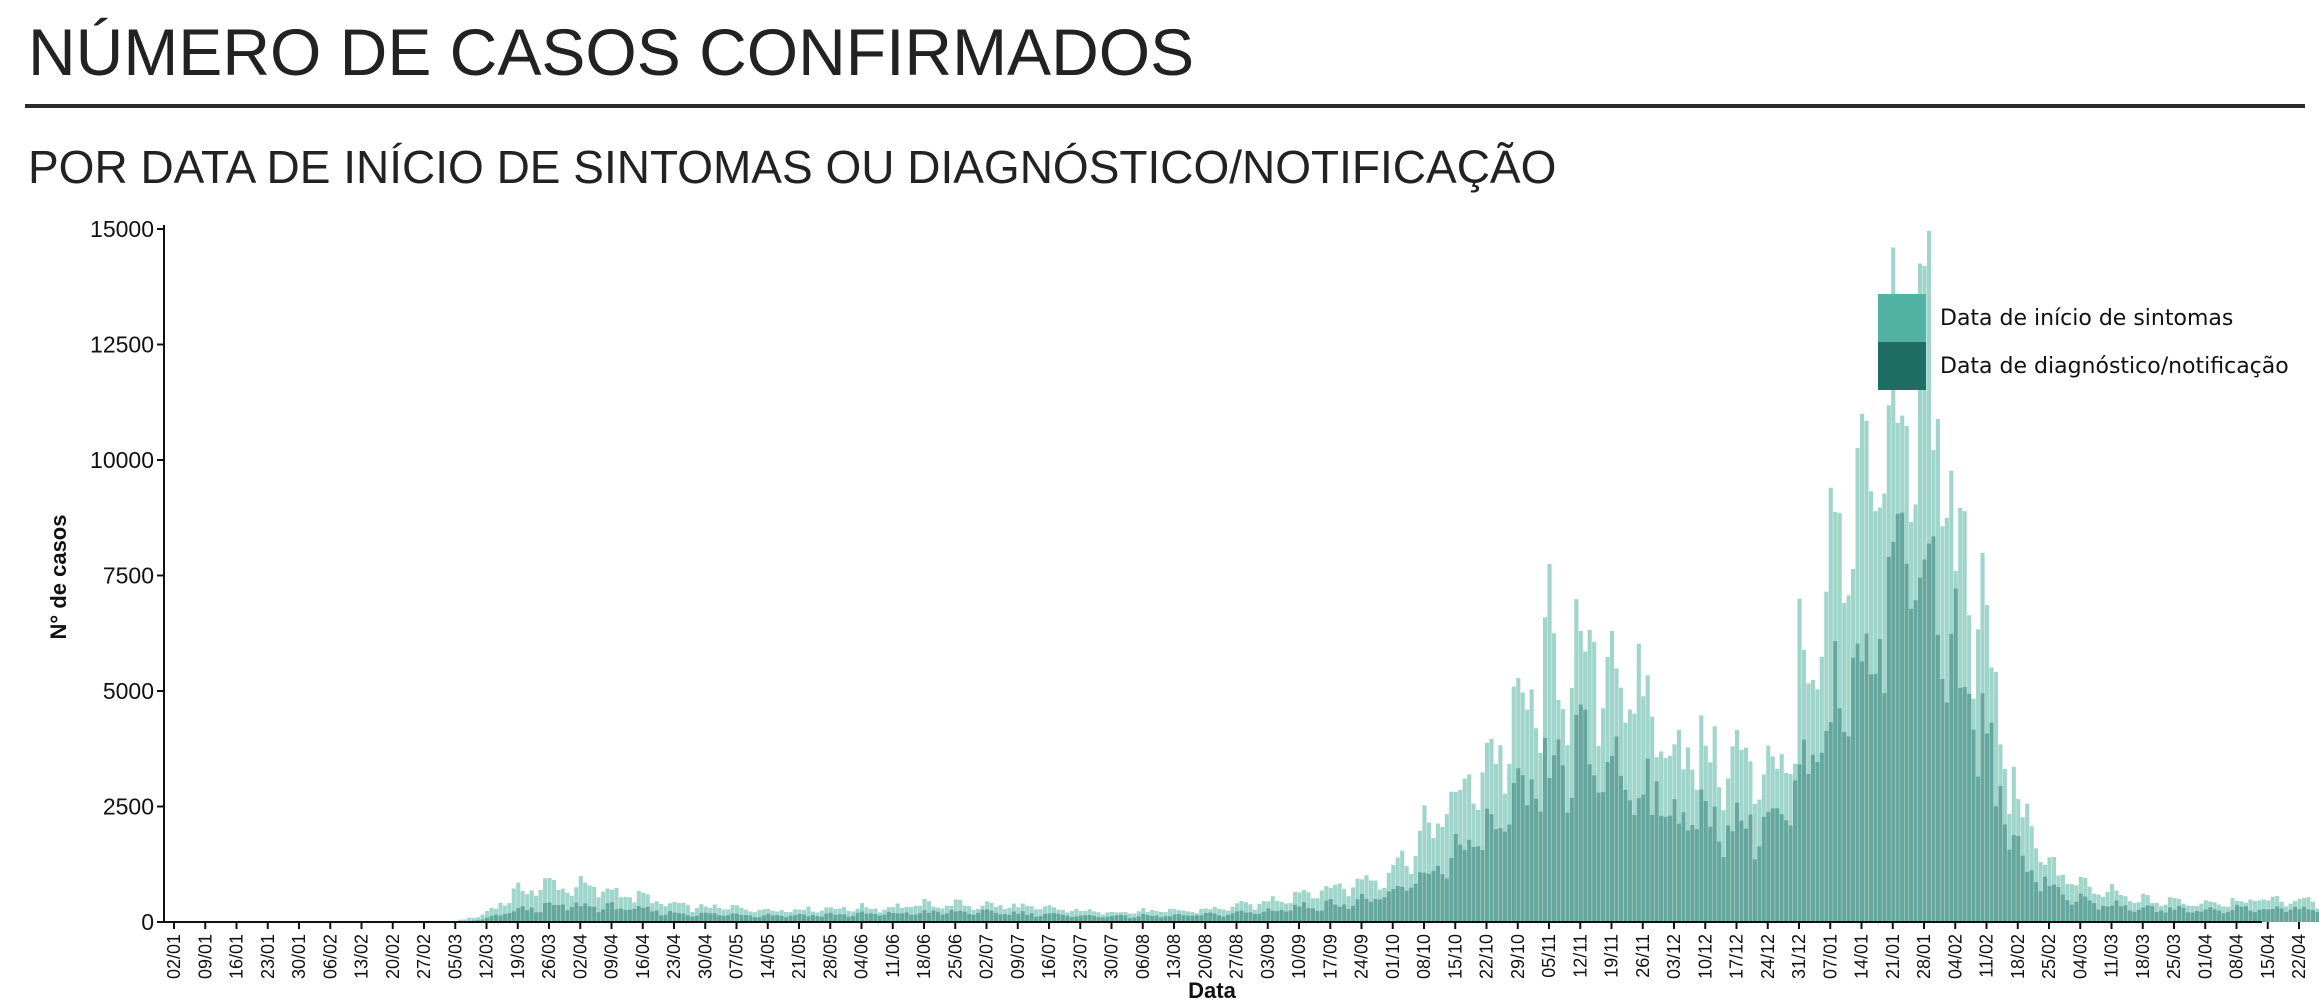 This screenshot has height=1000, width=2319. I want to click on x-tick-label: 16/07, so click(1049, 956).